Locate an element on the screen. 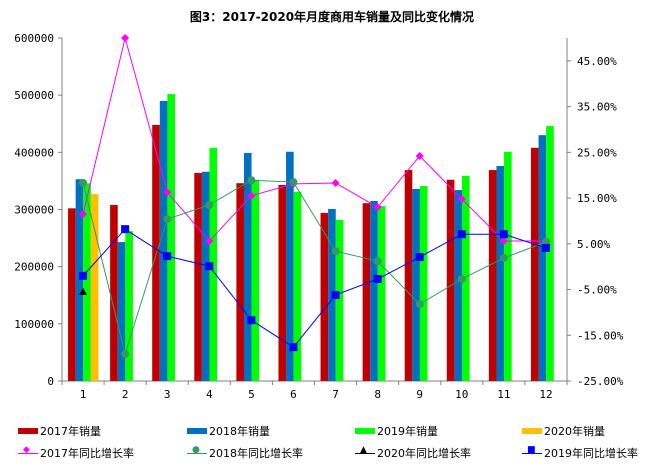 This screenshot has height=468, width=664. right-tick-label: 5.00% is located at coordinates (593, 244).